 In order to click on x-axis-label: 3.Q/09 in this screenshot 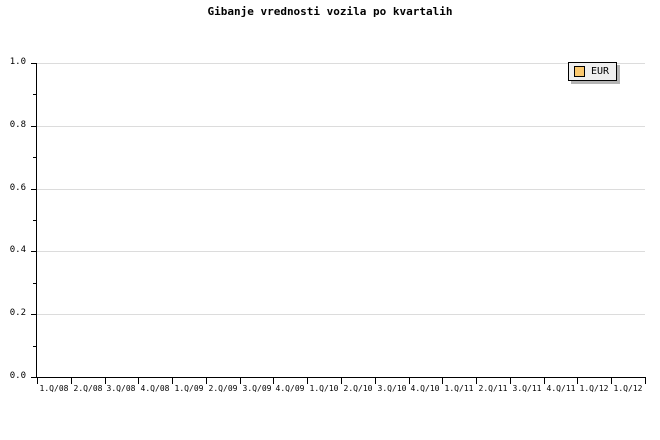, I will do `click(257, 388)`.